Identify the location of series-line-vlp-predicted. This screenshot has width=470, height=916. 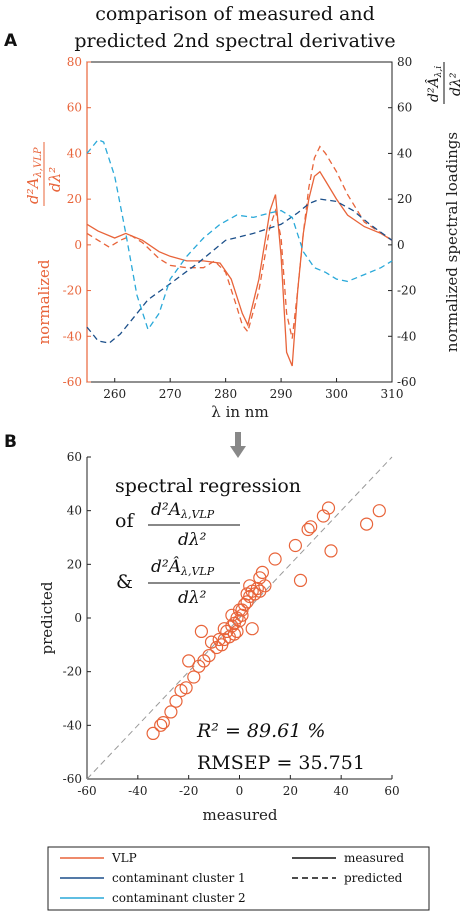
(239, 242).